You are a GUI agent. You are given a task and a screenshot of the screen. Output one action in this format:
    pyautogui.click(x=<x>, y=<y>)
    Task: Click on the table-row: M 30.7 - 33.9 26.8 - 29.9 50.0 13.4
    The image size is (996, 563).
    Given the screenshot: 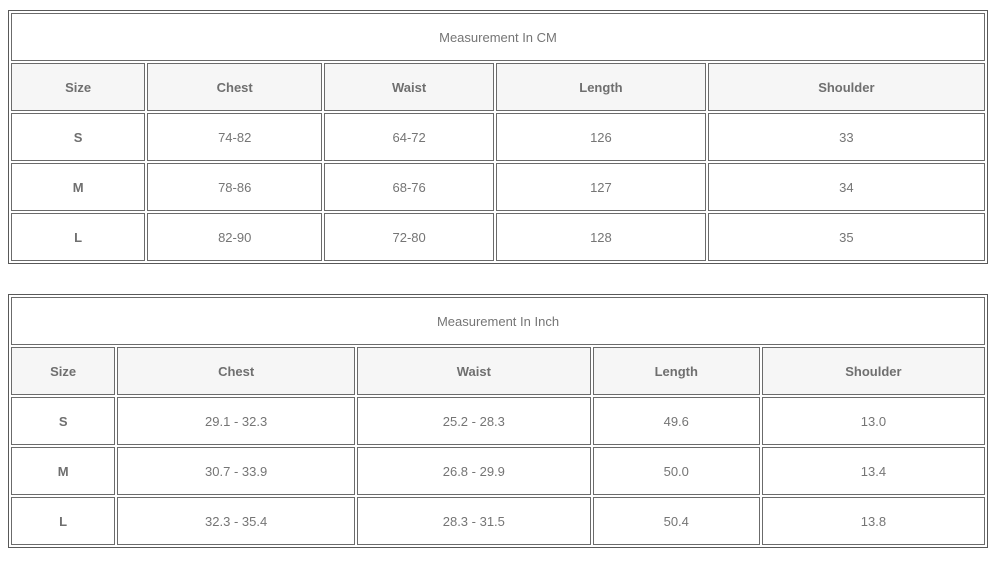 What is the action you would take?
    pyautogui.click(x=498, y=471)
    